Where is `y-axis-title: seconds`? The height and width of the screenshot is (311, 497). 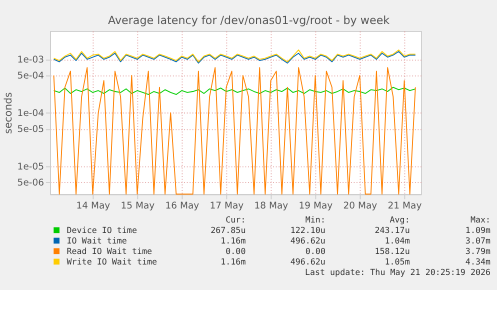
y-axis-title: seconds is located at coordinates (9, 113).